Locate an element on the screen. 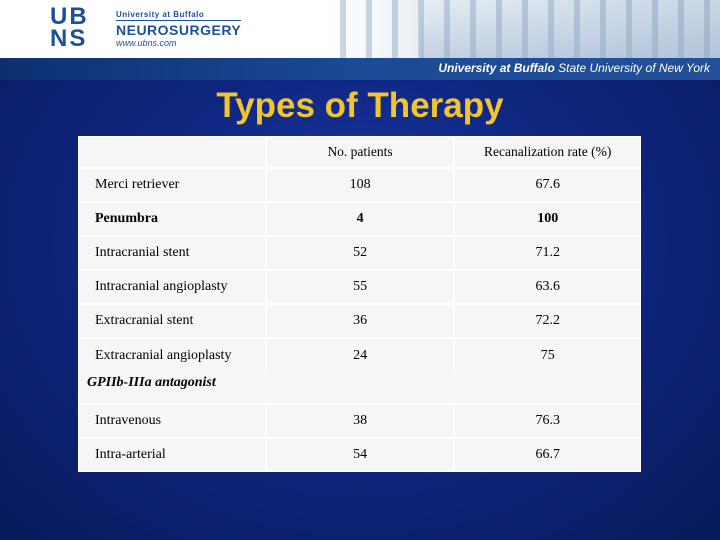 The height and width of the screenshot is (540, 720). patients-cell: 38 is located at coordinates (359, 421).